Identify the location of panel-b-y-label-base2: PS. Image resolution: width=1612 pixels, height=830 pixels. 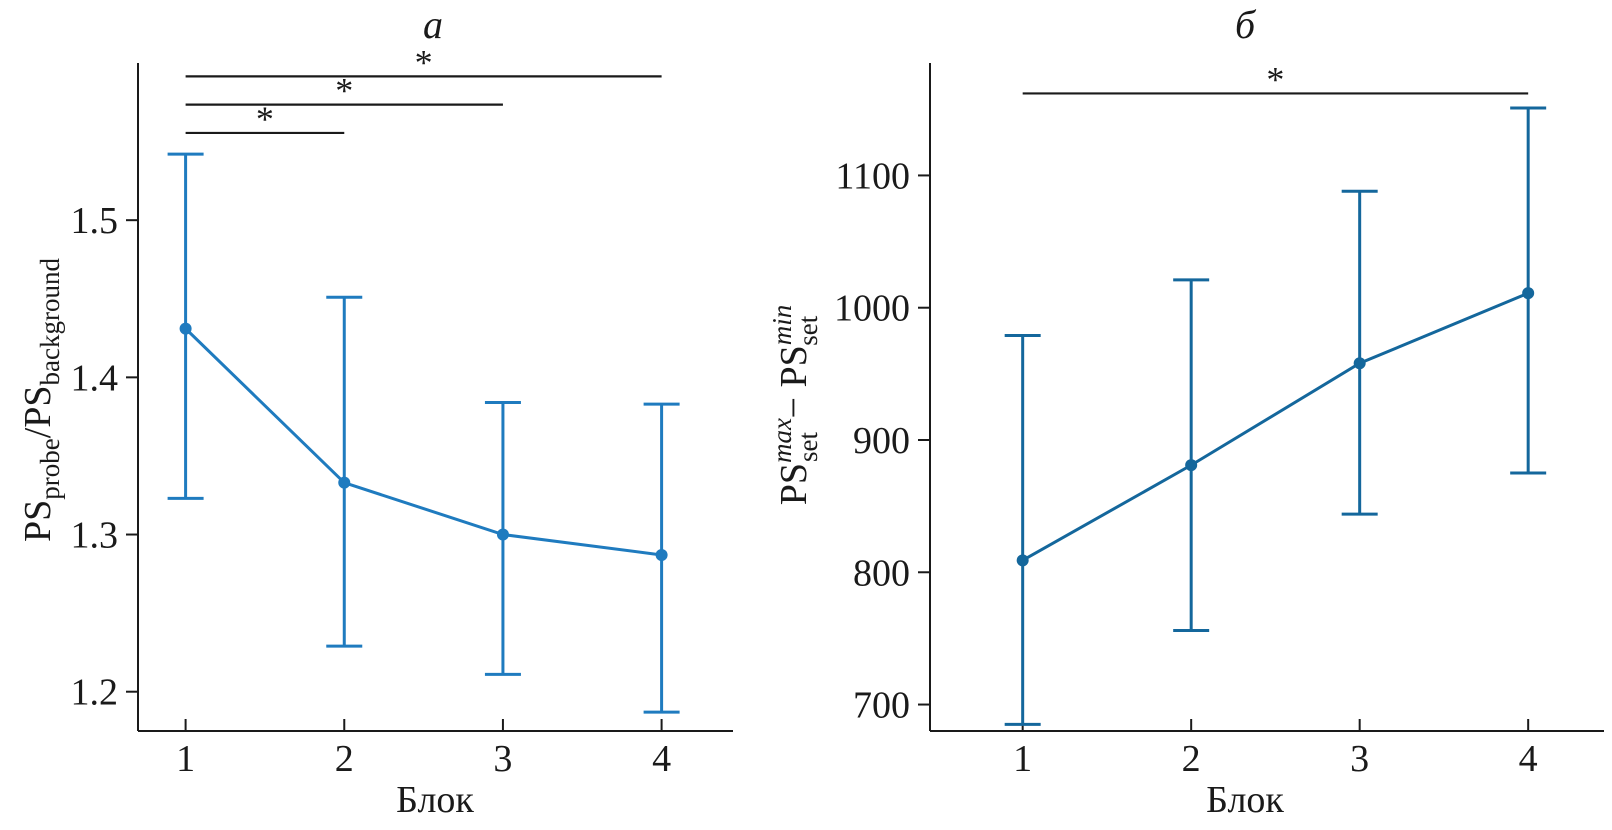
(794, 366).